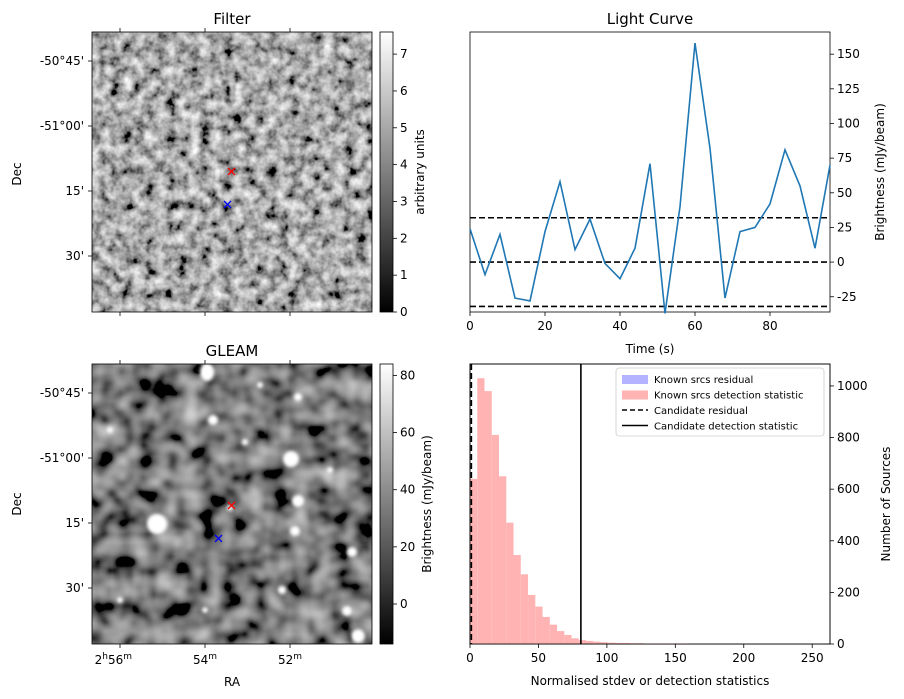  Describe the element at coordinates (404, 91) in the screenshot. I see `colorbar-tick-label: 6` at that location.